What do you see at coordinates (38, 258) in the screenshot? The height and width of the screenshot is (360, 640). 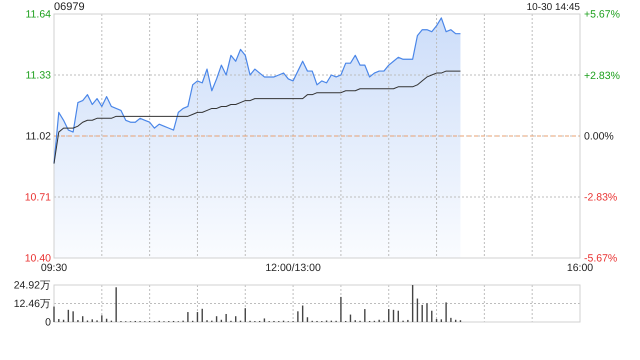 I see `y-tick-label: 10.40` at bounding box center [38, 258].